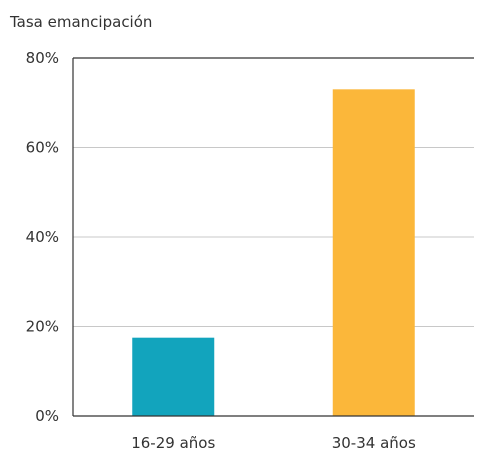  What do you see at coordinates (273, 442) in the screenshot?
I see `x-tick-labels: 16-29 años 30-34 años` at bounding box center [273, 442].